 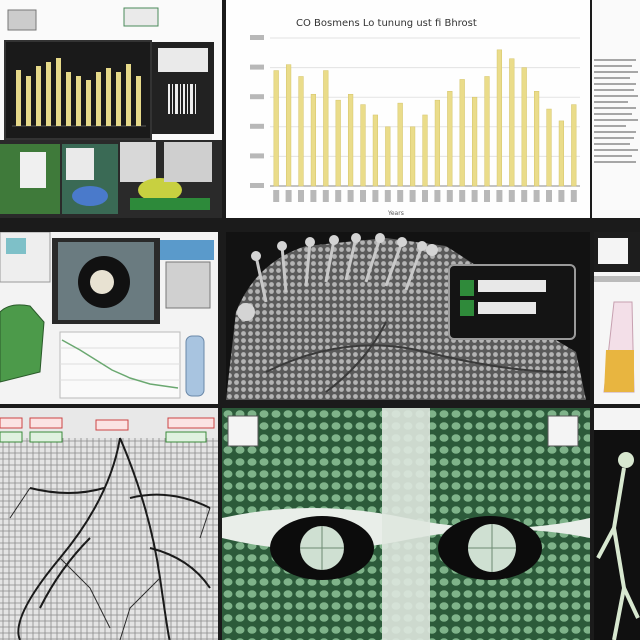 I want to click on tile-vial, so click(x=617, y=318).